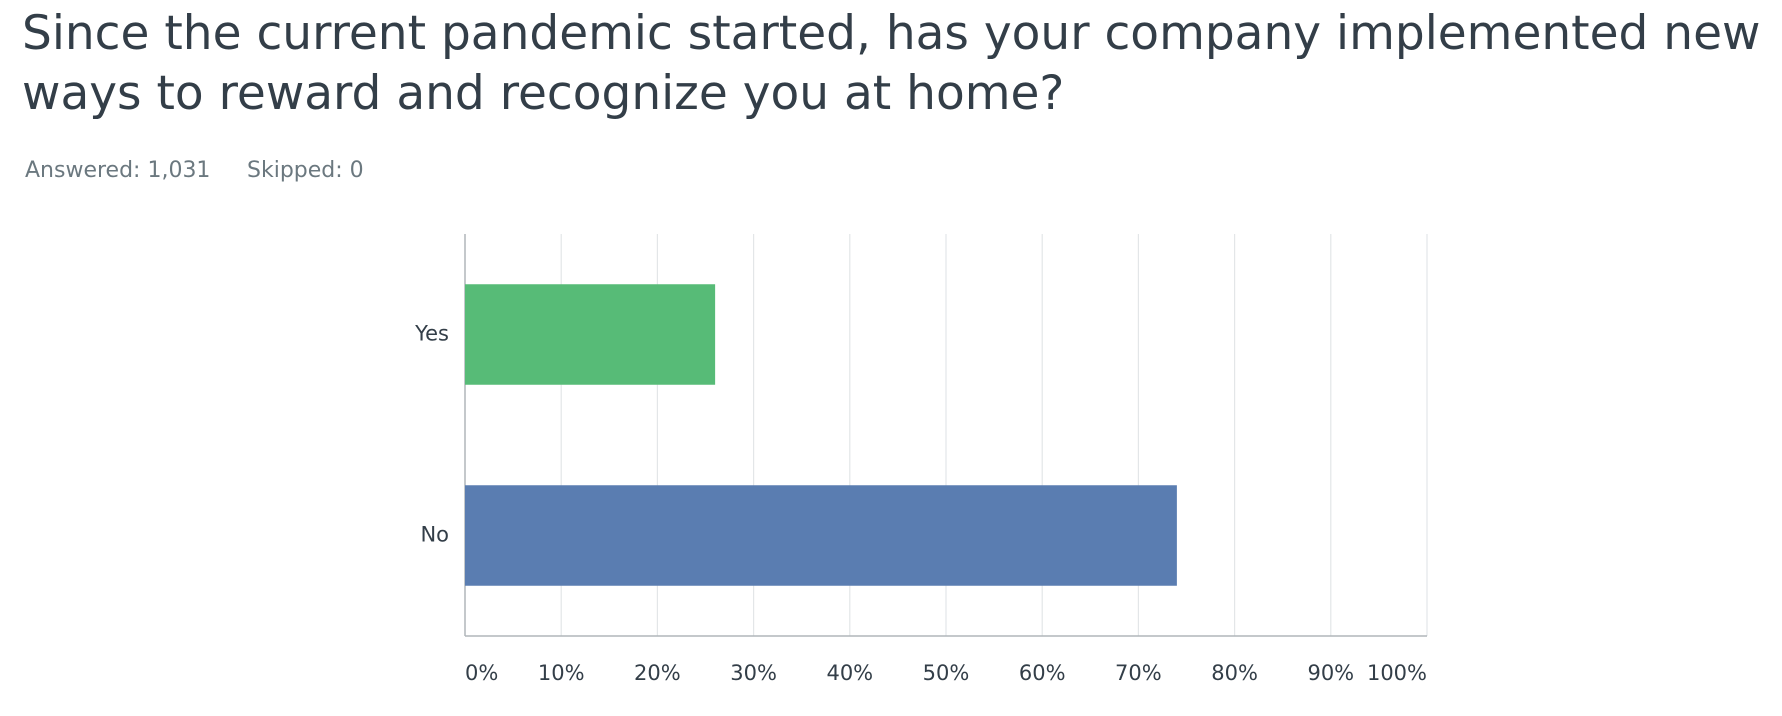 Image resolution: width=1782 pixels, height=716 pixels. Describe the element at coordinates (305, 170) in the screenshot. I see `skipped-count: Skipped: 0` at that location.